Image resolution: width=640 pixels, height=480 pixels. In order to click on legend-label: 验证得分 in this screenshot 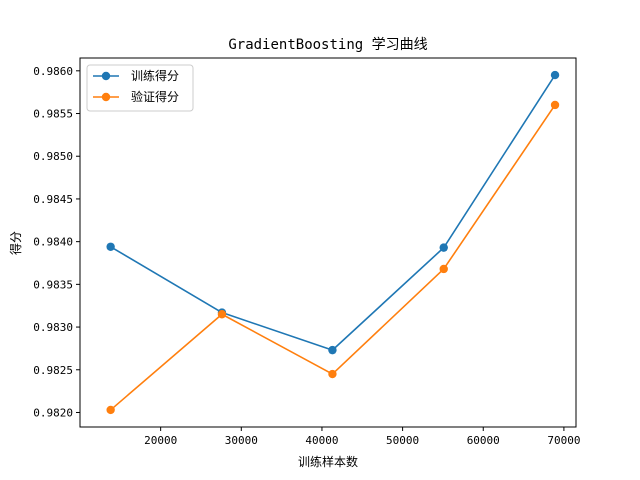, I will do `click(155, 96)`.